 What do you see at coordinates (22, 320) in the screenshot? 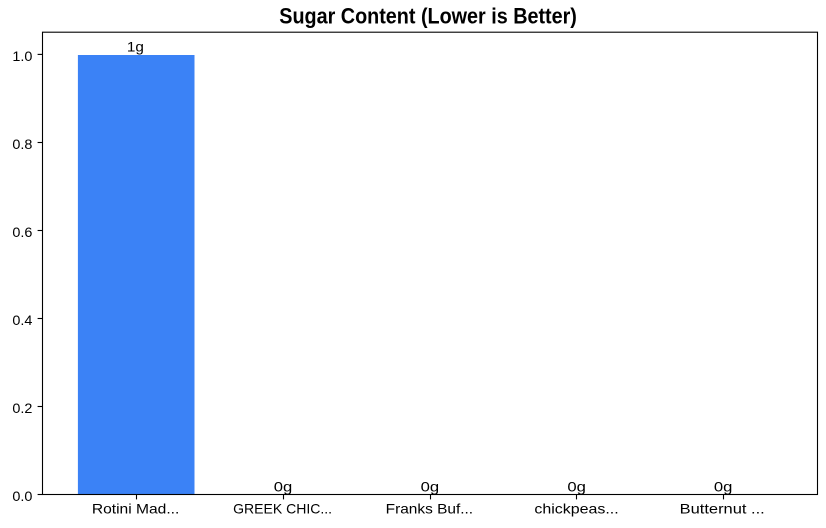
I see `svg-text: 0.4` at bounding box center [22, 320].